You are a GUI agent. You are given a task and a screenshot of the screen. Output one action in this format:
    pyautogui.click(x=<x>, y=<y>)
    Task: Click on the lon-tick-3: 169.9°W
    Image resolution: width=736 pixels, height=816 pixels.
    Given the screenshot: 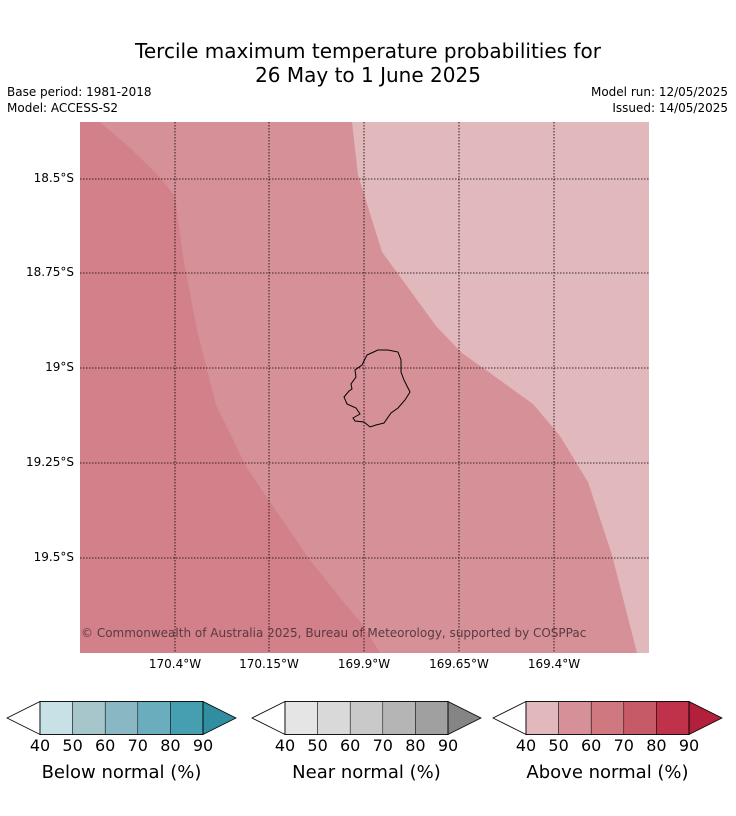 What is the action you would take?
    pyautogui.click(x=364, y=664)
    